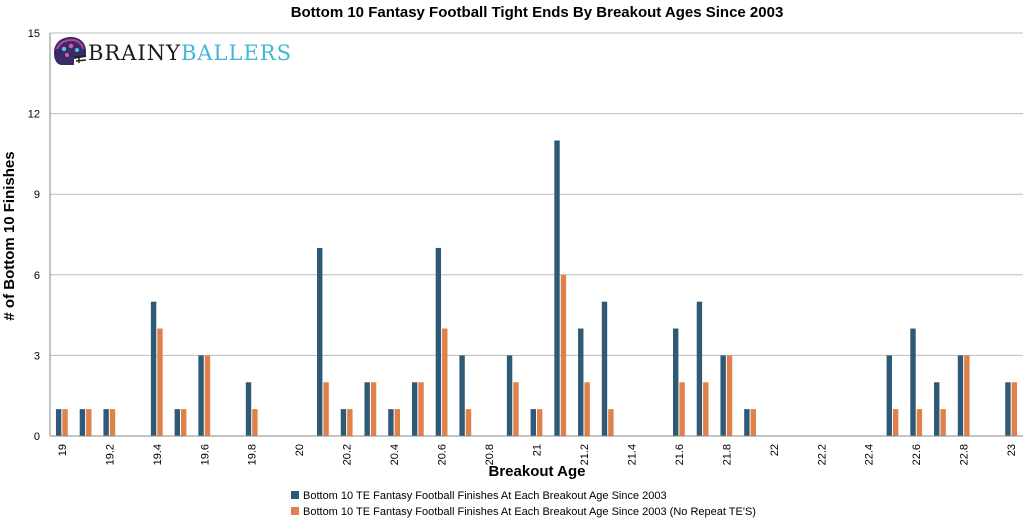  What do you see at coordinates (557, 288) in the screenshot?
I see `bar-series-1-21.1` at bounding box center [557, 288].